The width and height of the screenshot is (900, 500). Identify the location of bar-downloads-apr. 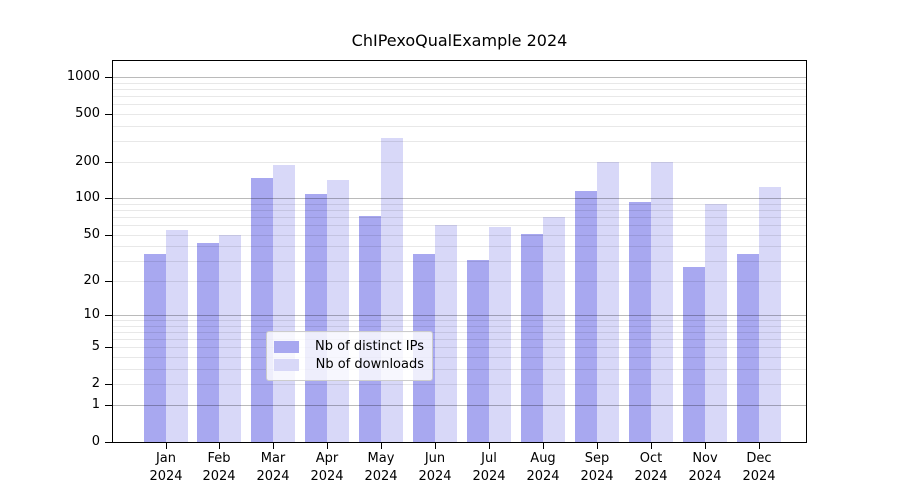
(338, 311).